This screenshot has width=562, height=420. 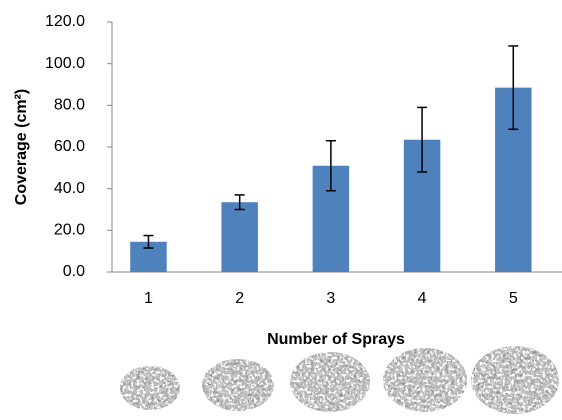 I want to click on x-axis-title: Number of Sprays, so click(x=336, y=339).